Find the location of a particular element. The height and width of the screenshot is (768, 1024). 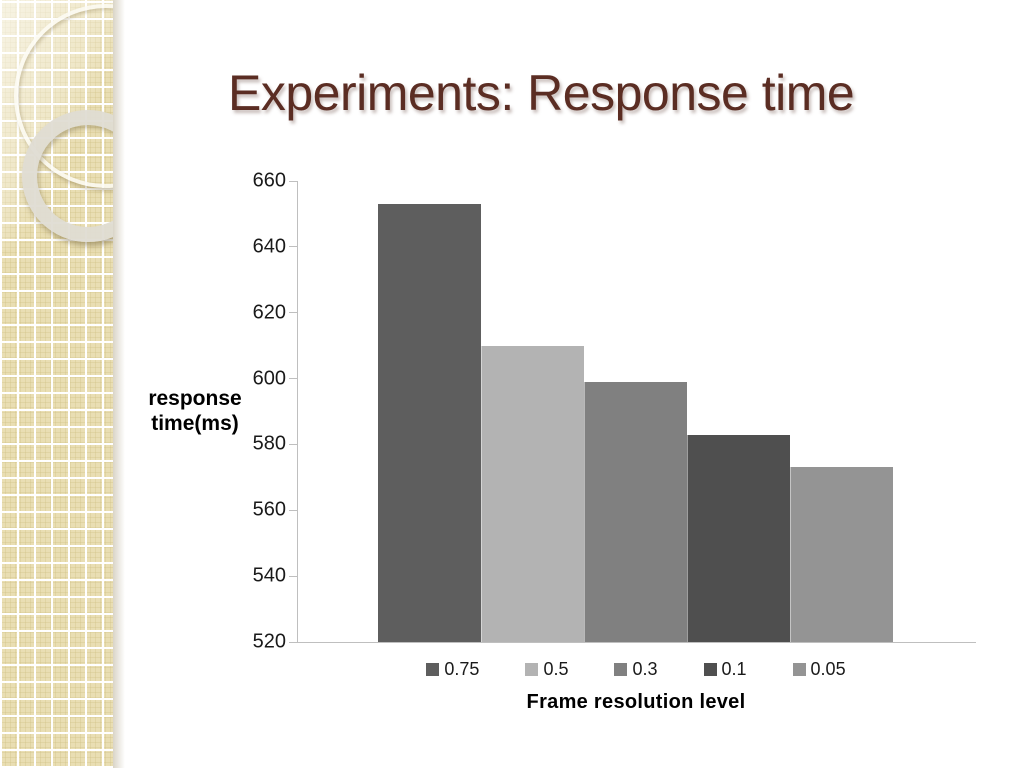

bar-0.05 is located at coordinates (841, 554).